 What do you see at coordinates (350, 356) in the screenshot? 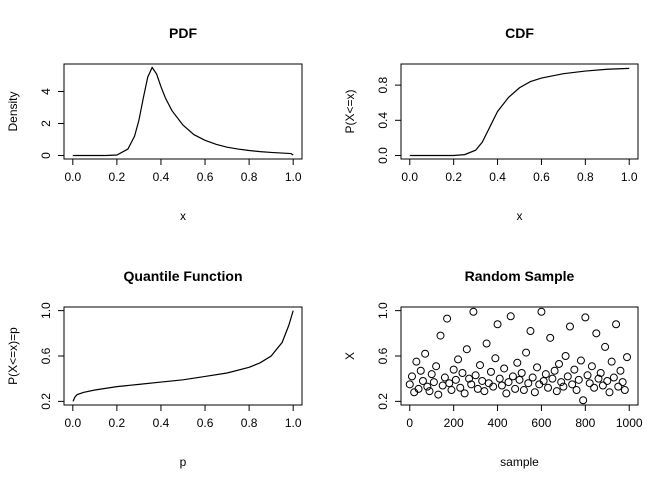
I see `y-axis-label: X` at bounding box center [350, 356].